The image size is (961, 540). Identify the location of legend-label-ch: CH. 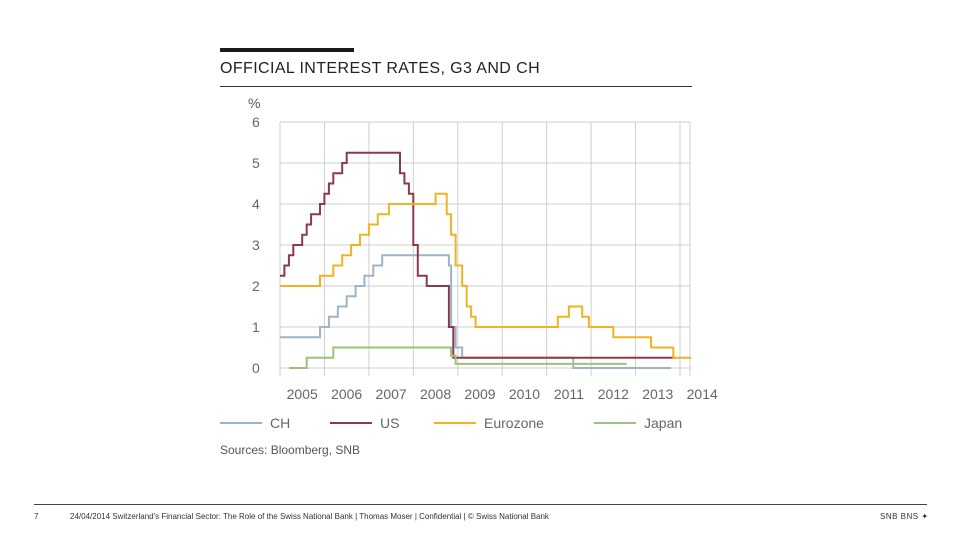
(280, 423).